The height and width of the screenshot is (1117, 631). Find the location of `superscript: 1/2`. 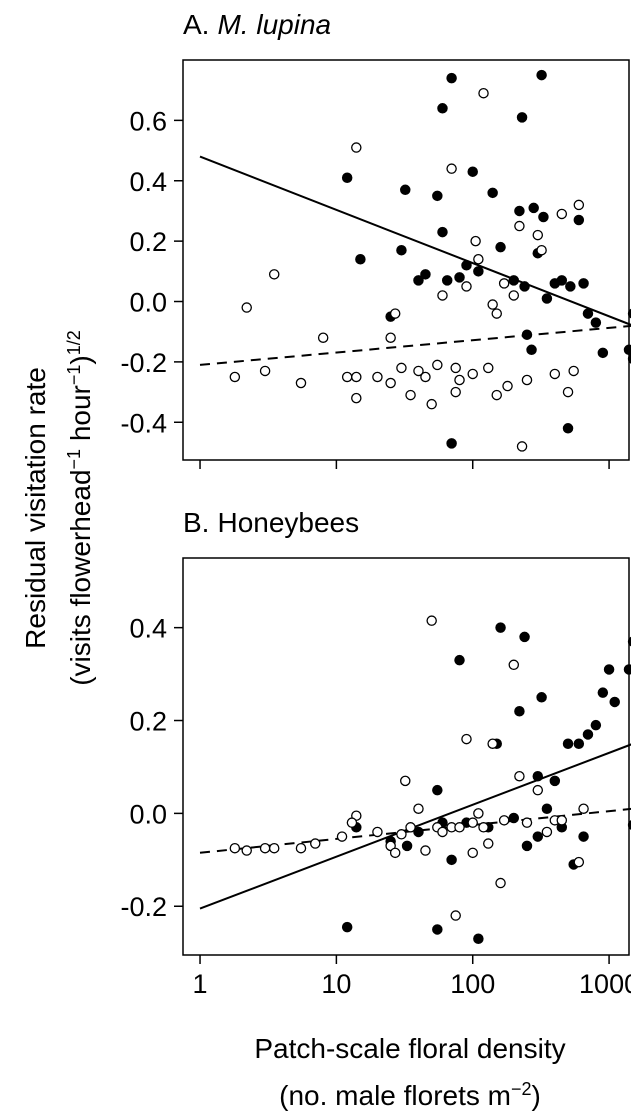

superscript: 1/2 is located at coordinates (74, 342).